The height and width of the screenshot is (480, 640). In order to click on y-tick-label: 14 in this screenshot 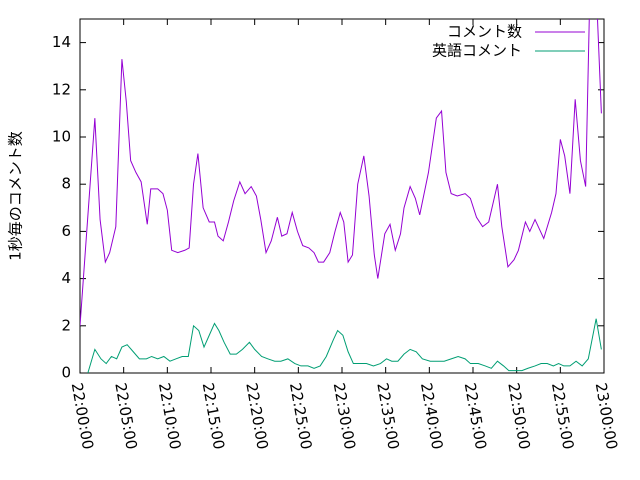, I will do `click(61, 42)`.